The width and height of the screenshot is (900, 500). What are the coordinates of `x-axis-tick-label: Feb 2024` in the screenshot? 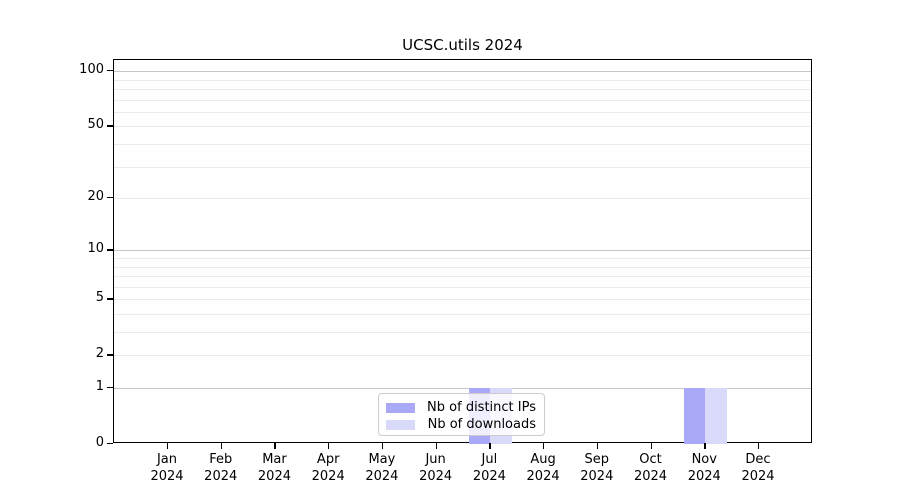 It's located at (221, 468).